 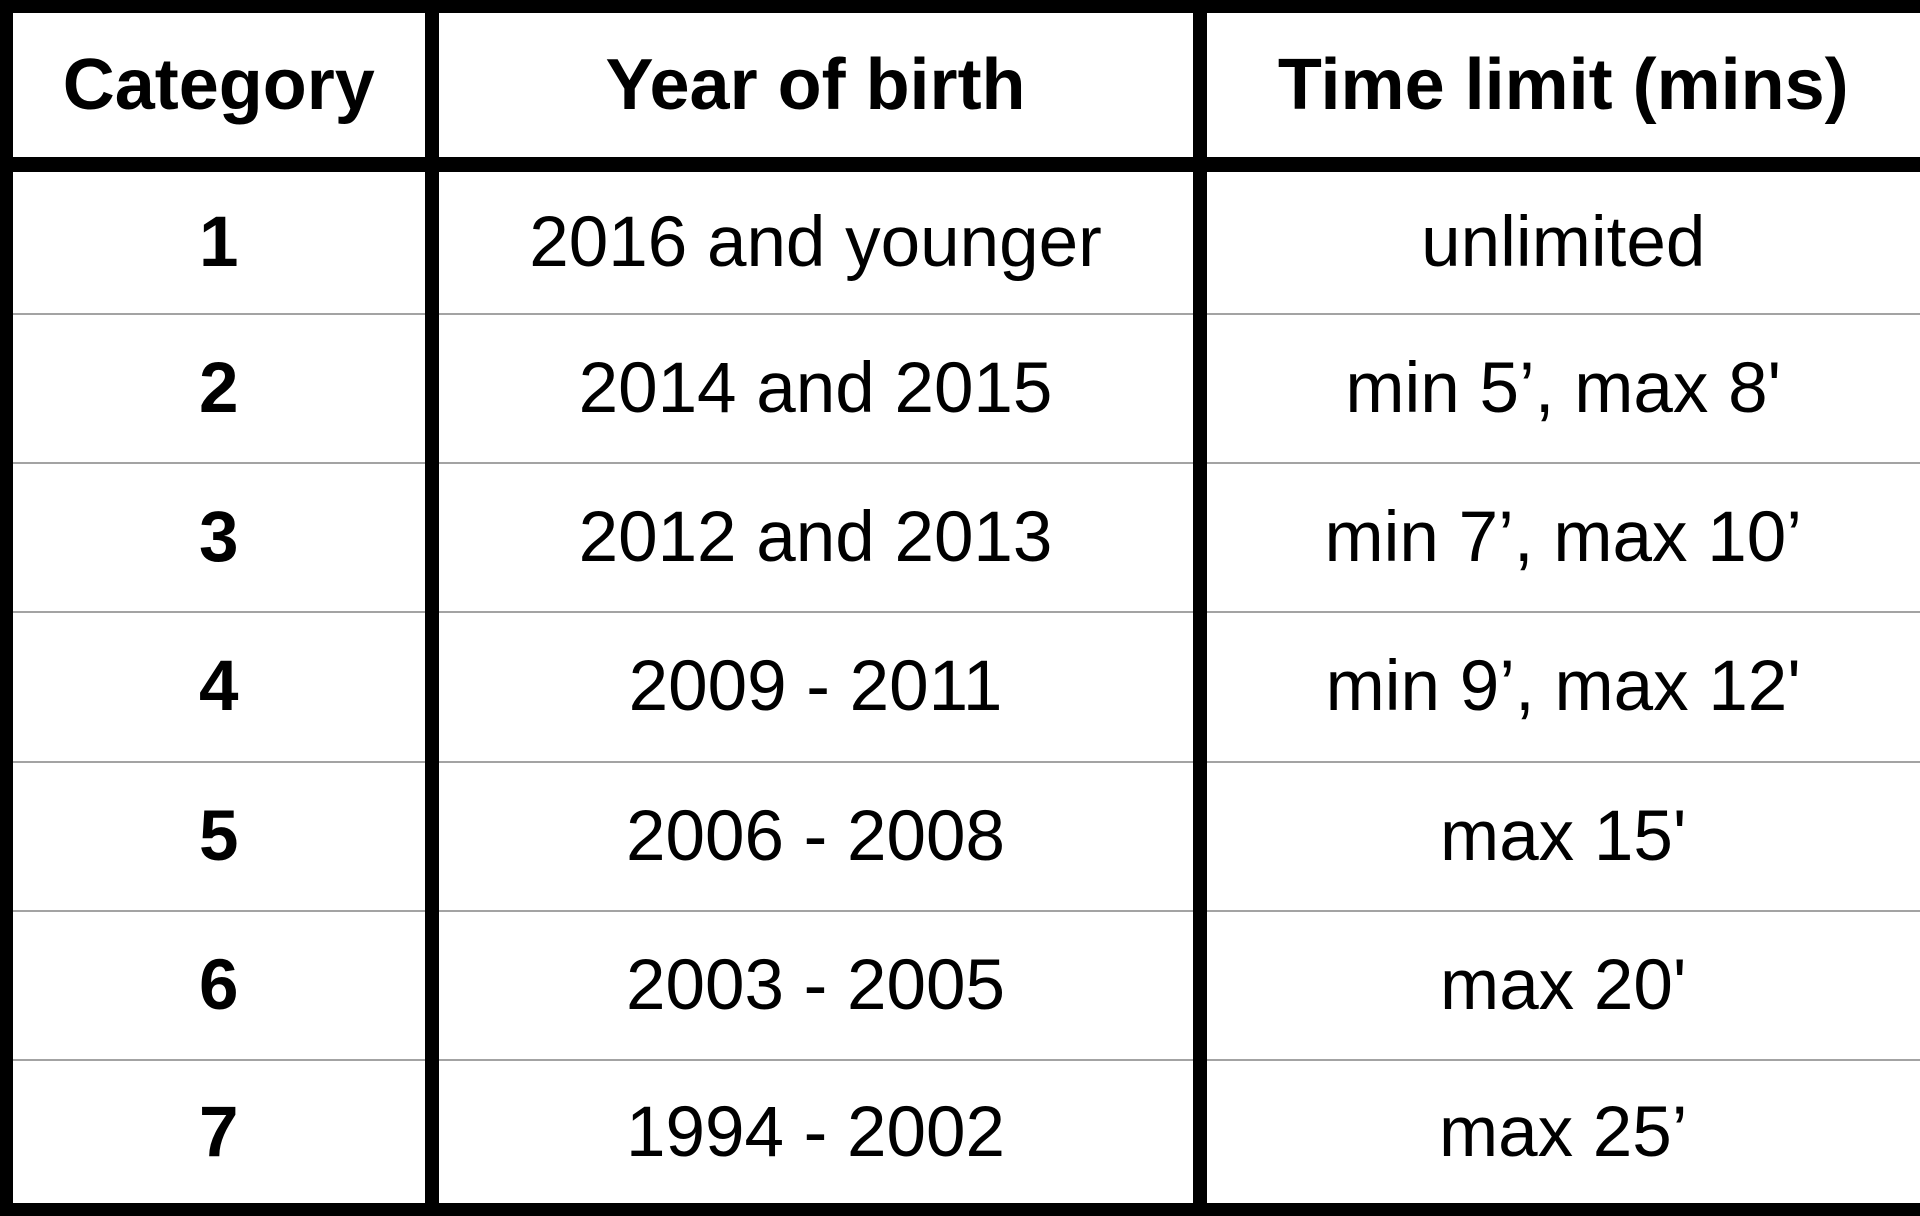 What do you see at coordinates (812, 1134) in the screenshot?
I see `year-of-birth-cell: 1994 - 2002` at bounding box center [812, 1134].